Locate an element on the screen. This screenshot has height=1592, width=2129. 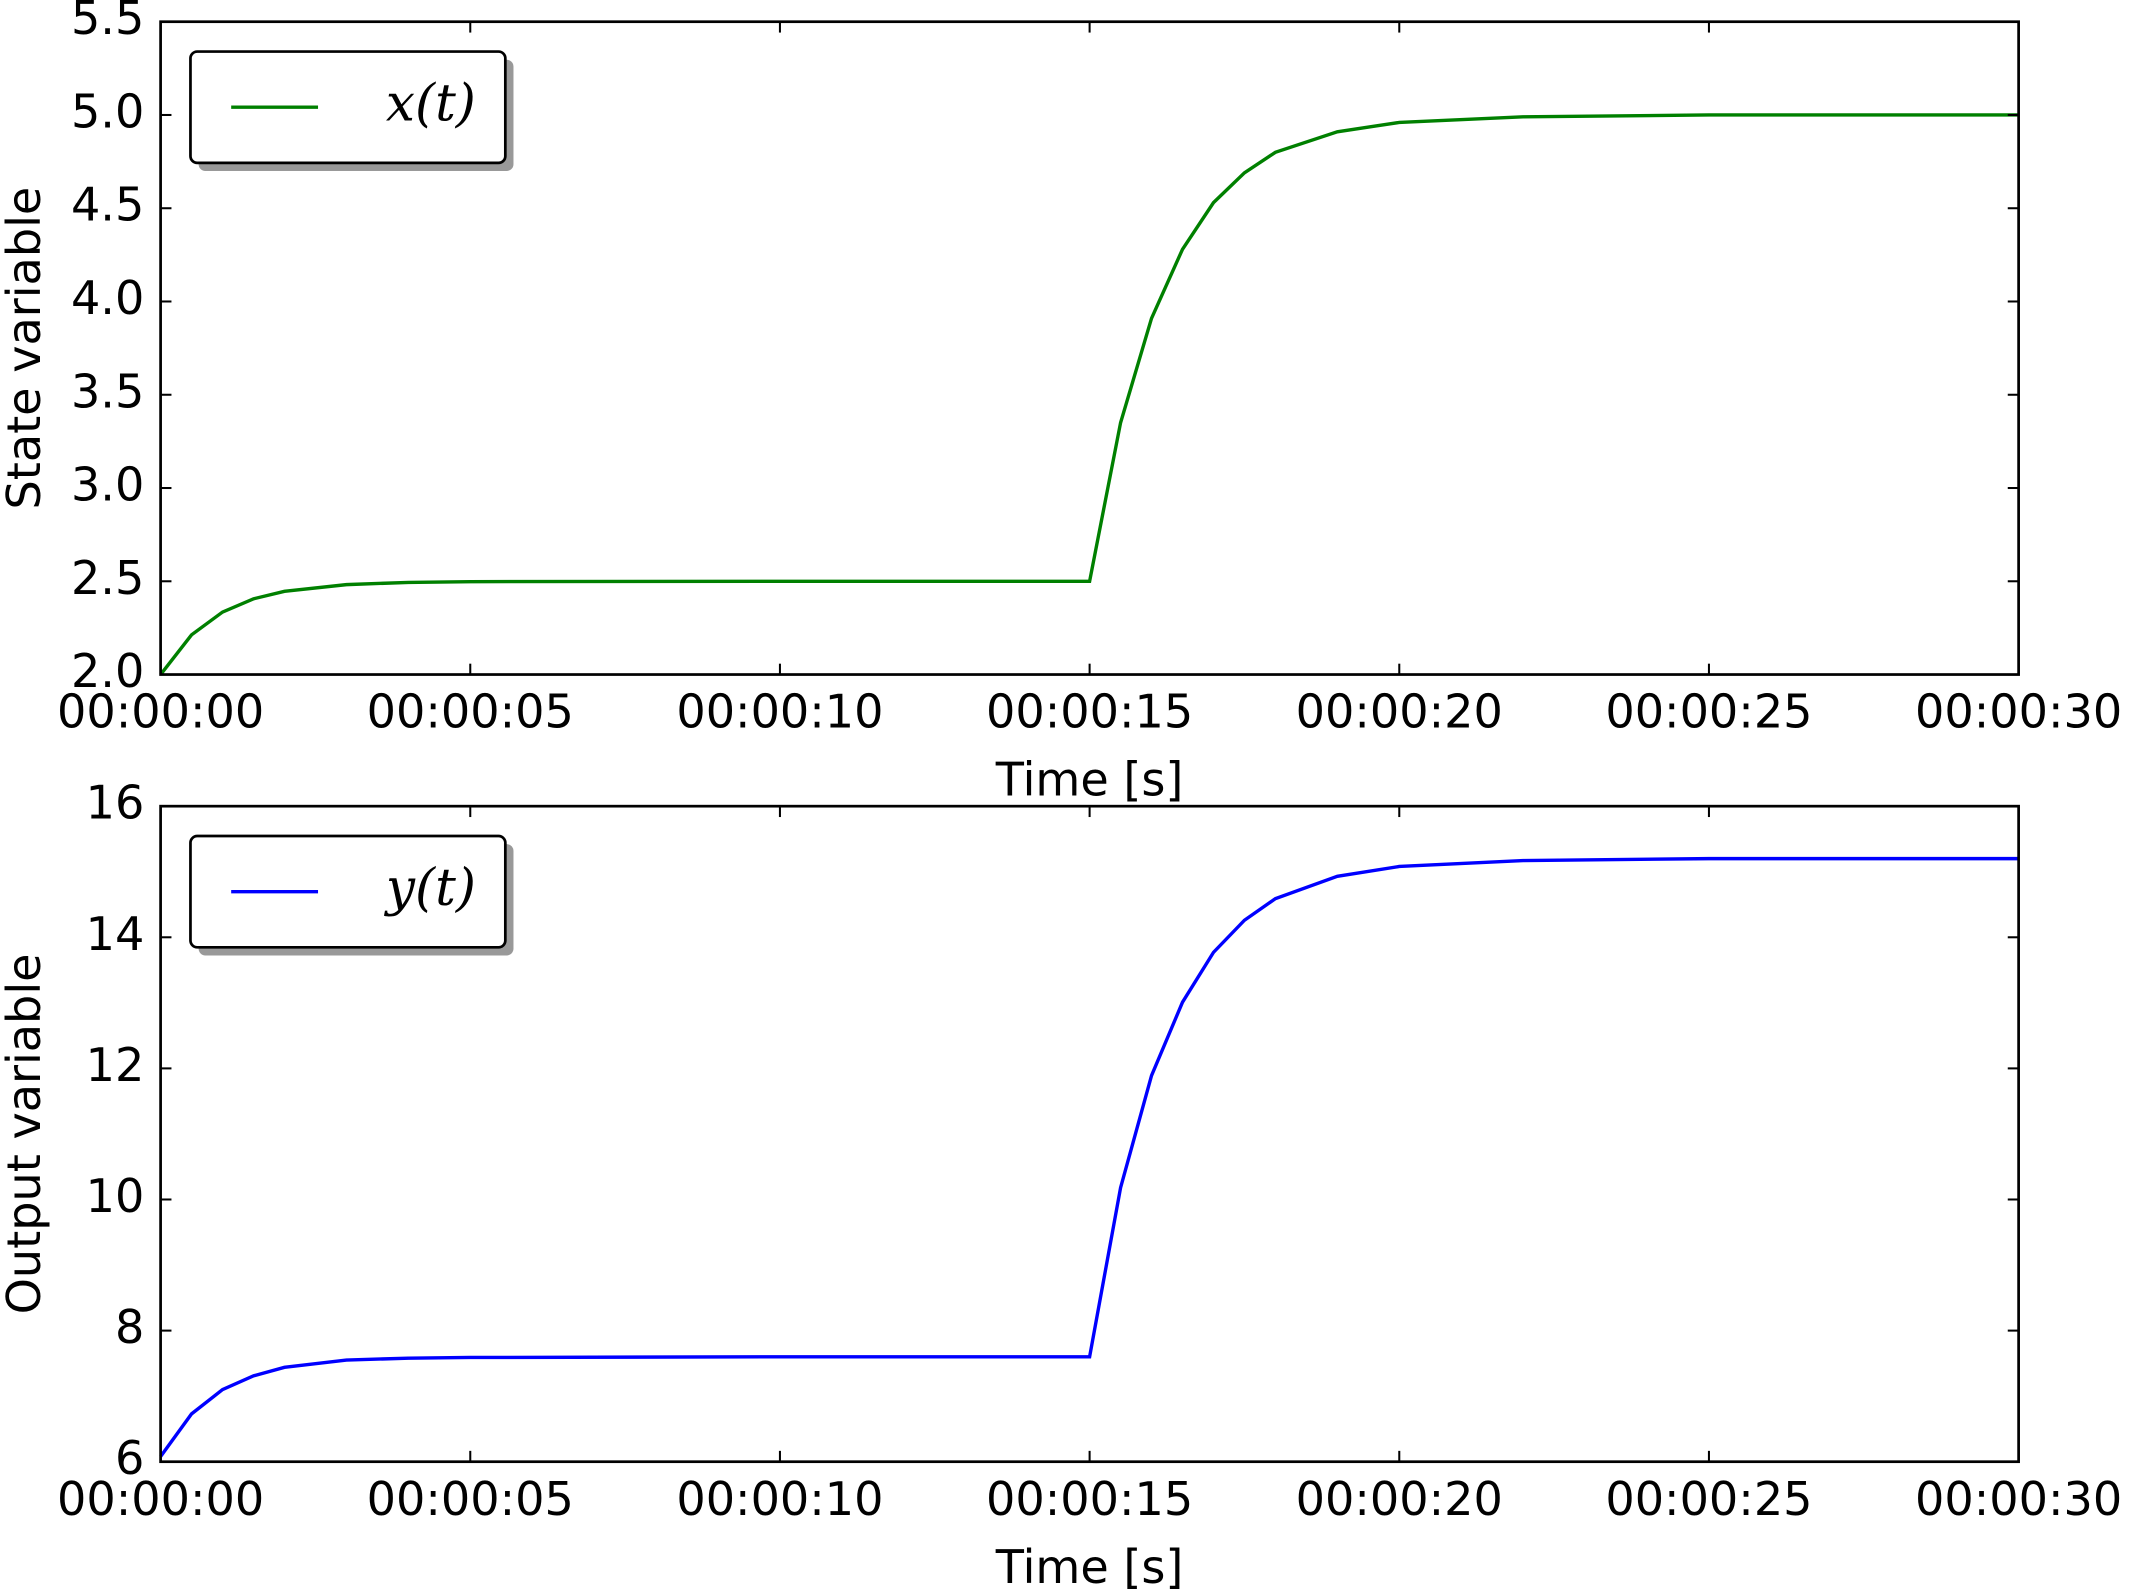
y-tick-label: 5.5 is located at coordinates (107, 22).